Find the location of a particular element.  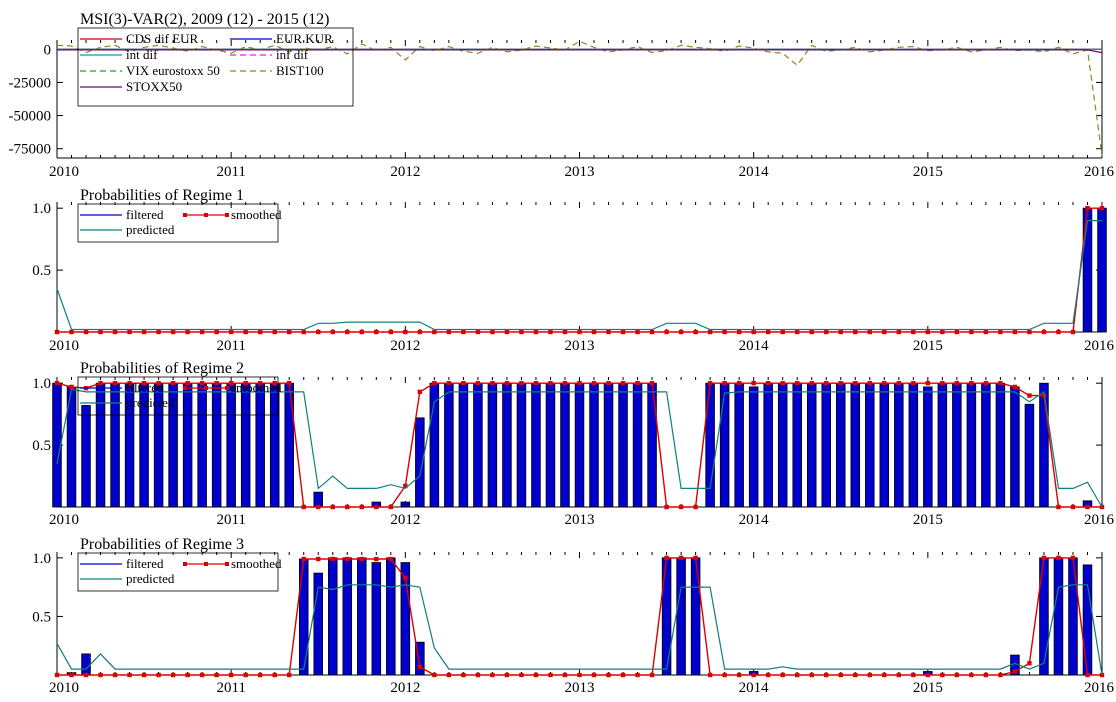

x-tick-label: 2013 is located at coordinates (580, 520).